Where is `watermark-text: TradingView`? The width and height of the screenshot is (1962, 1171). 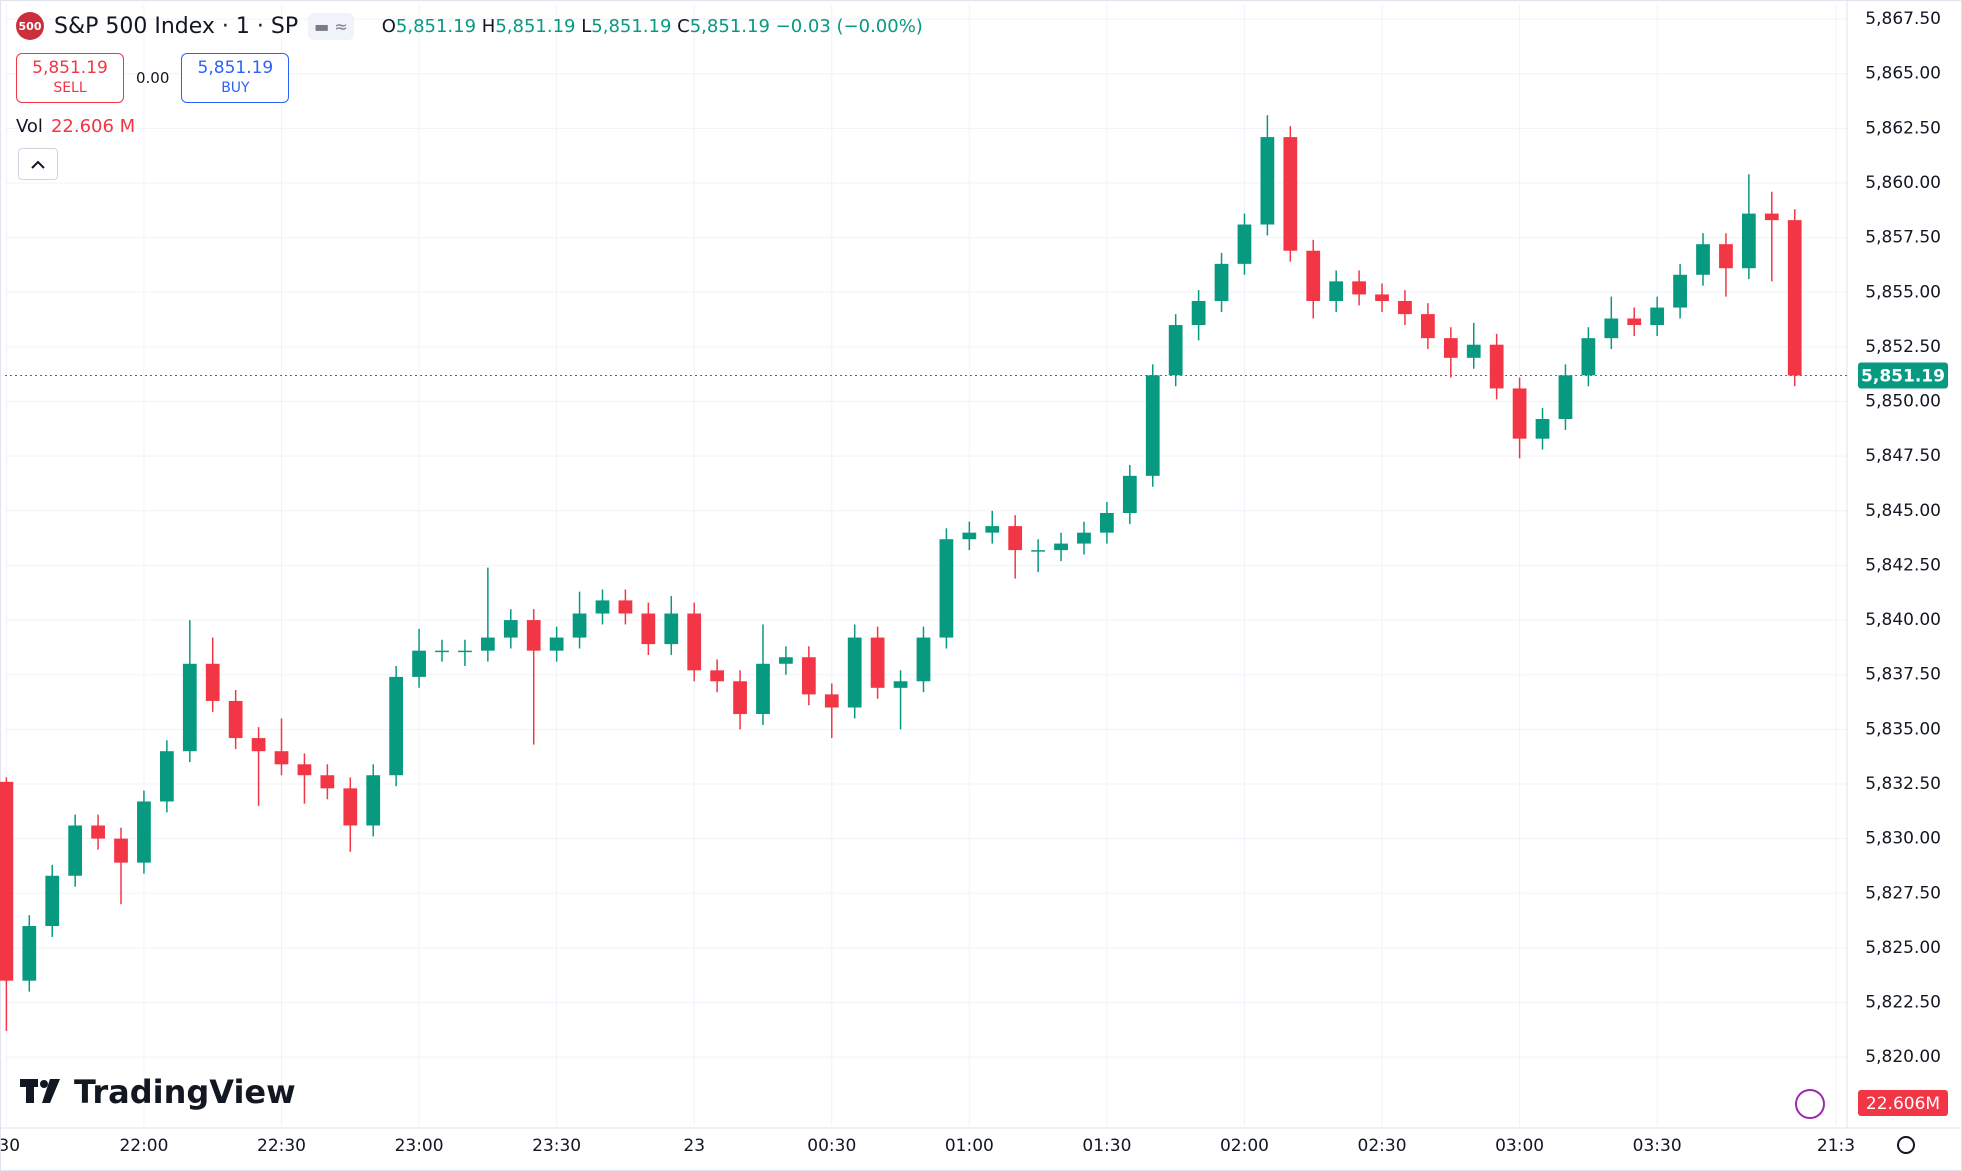
watermark-text: TradingView is located at coordinates (185, 1092).